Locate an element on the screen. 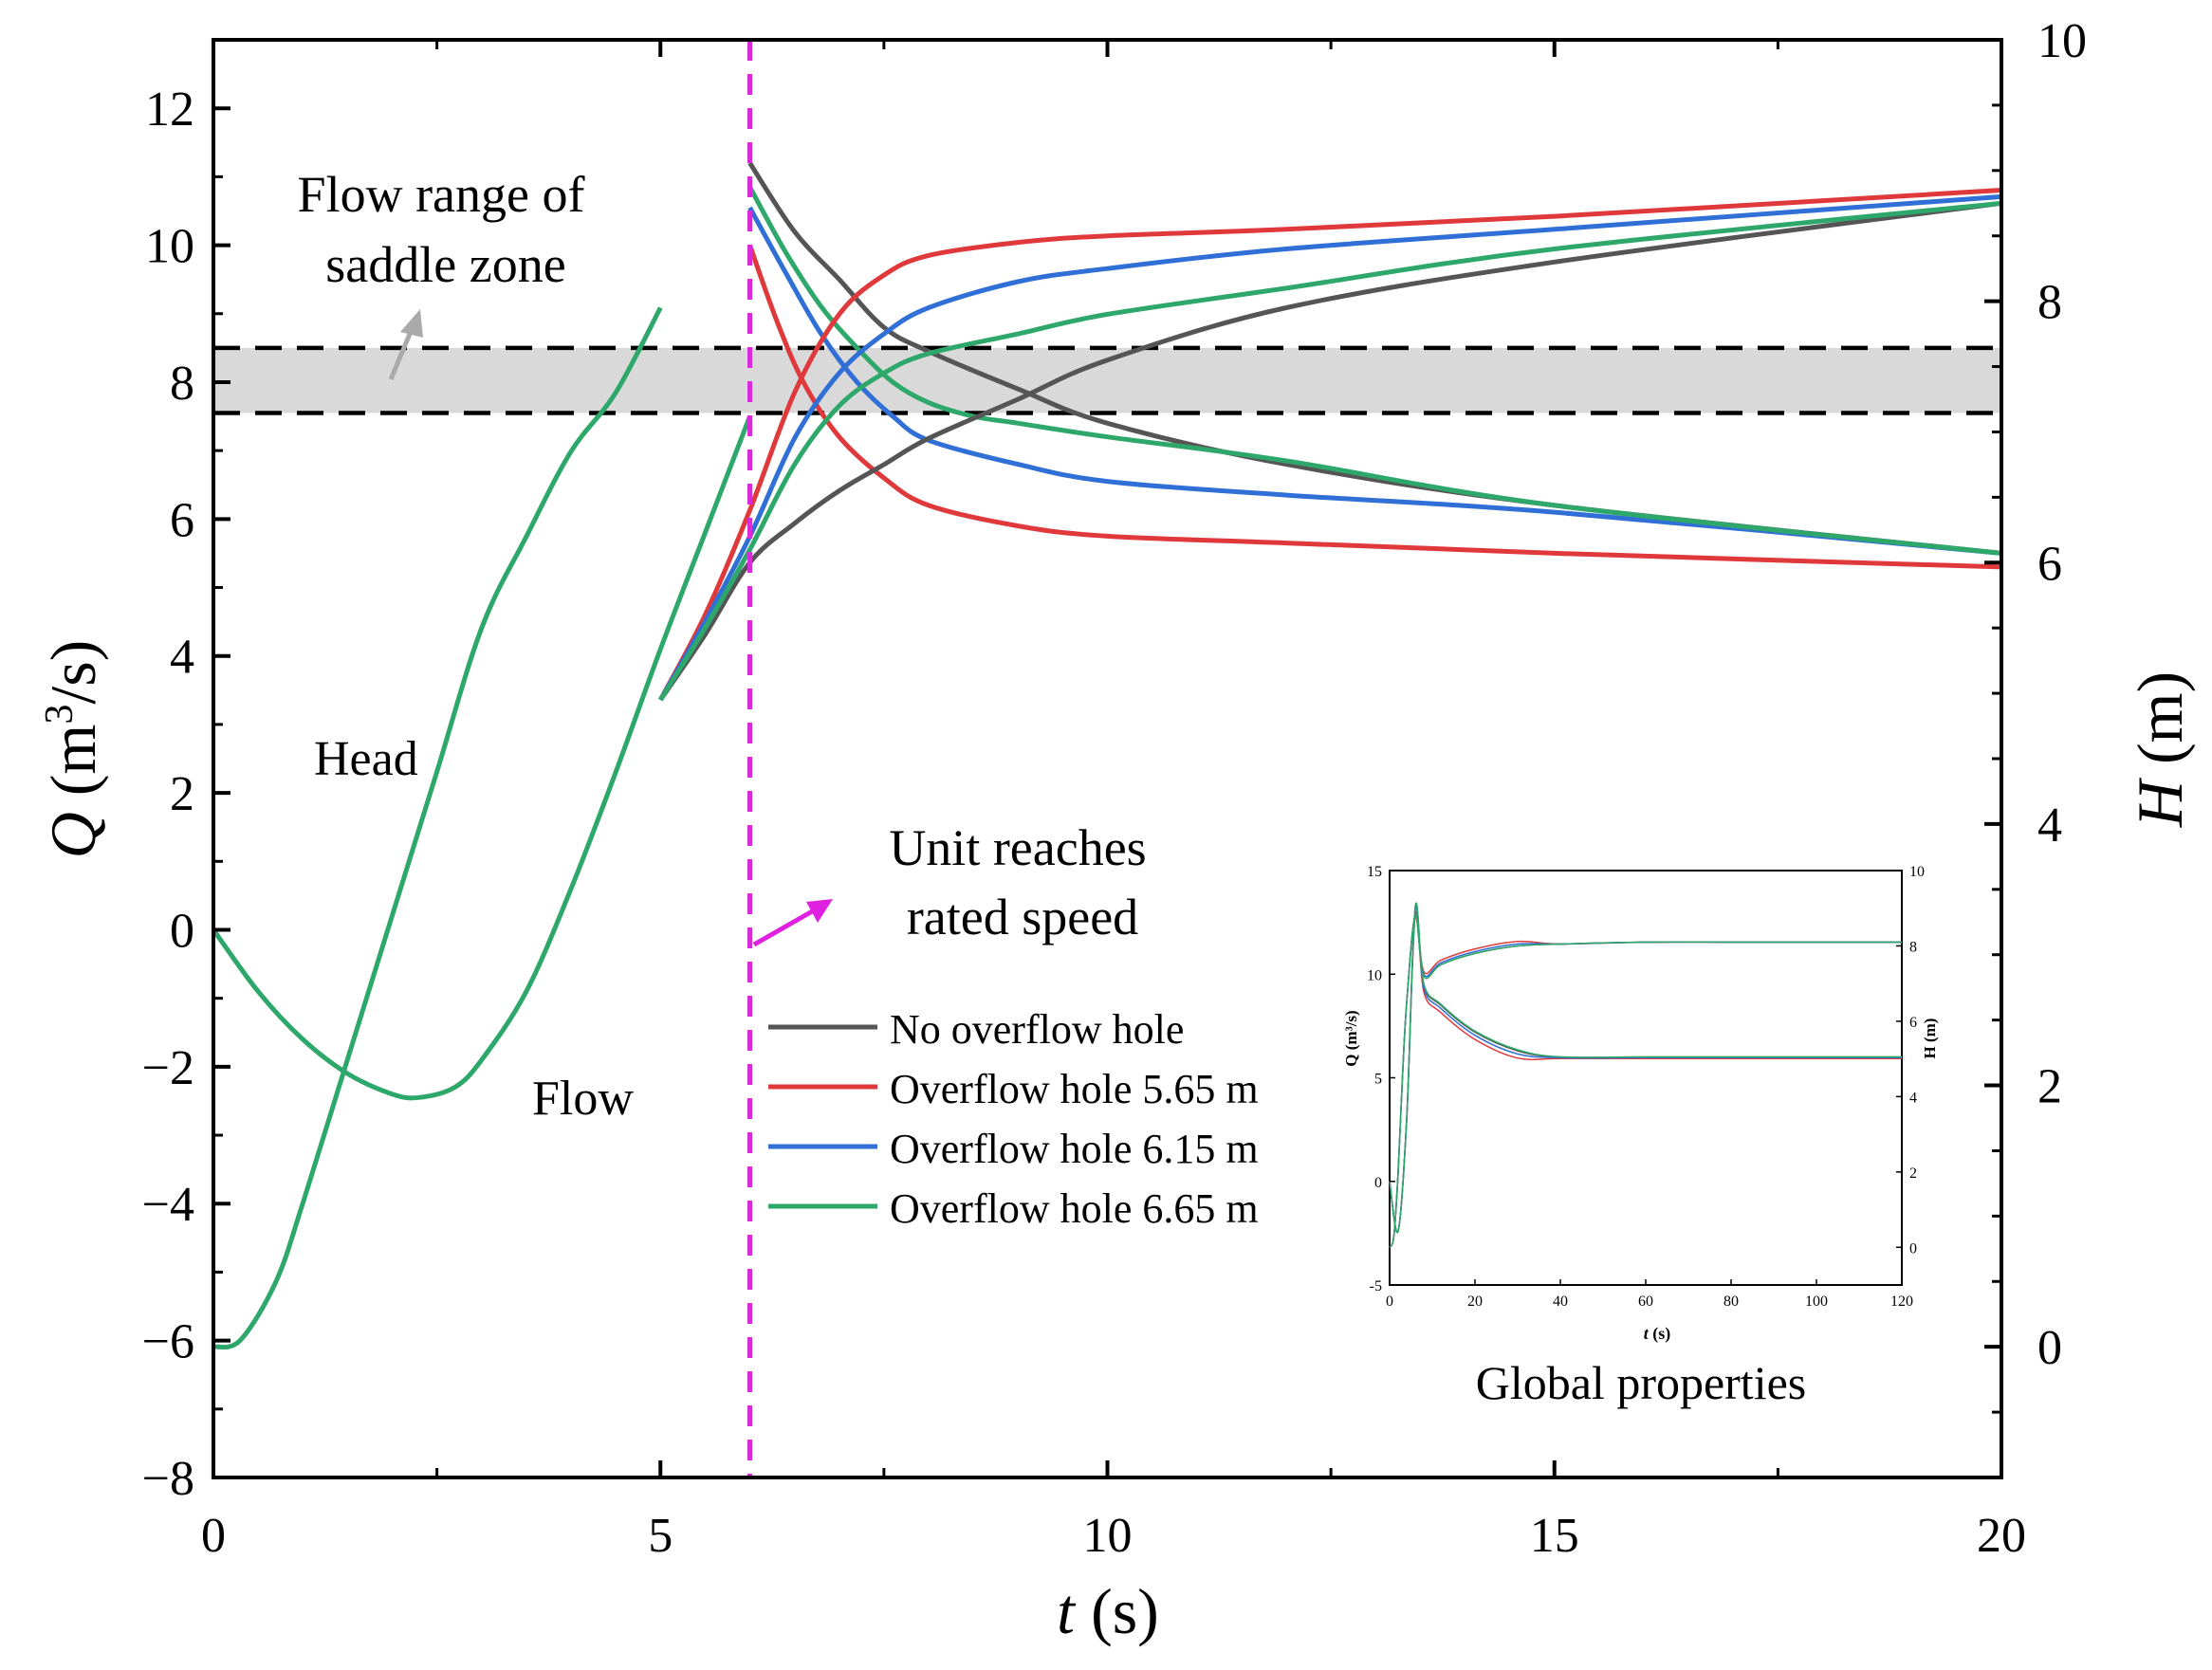  y-right-axis-title: H (m) is located at coordinates (2160, 749).